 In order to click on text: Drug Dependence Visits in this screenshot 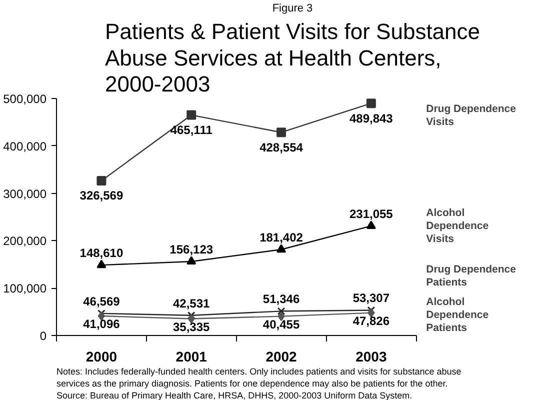, I will do `click(471, 115)`.